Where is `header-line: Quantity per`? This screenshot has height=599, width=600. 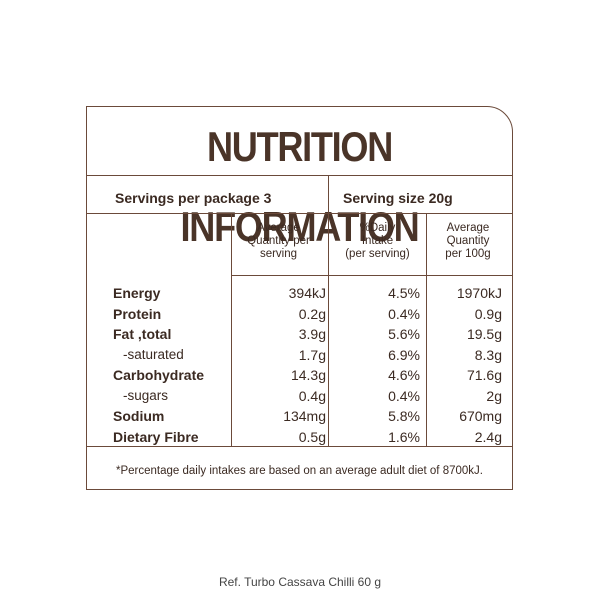 header-line: Quantity per is located at coordinates (278, 241).